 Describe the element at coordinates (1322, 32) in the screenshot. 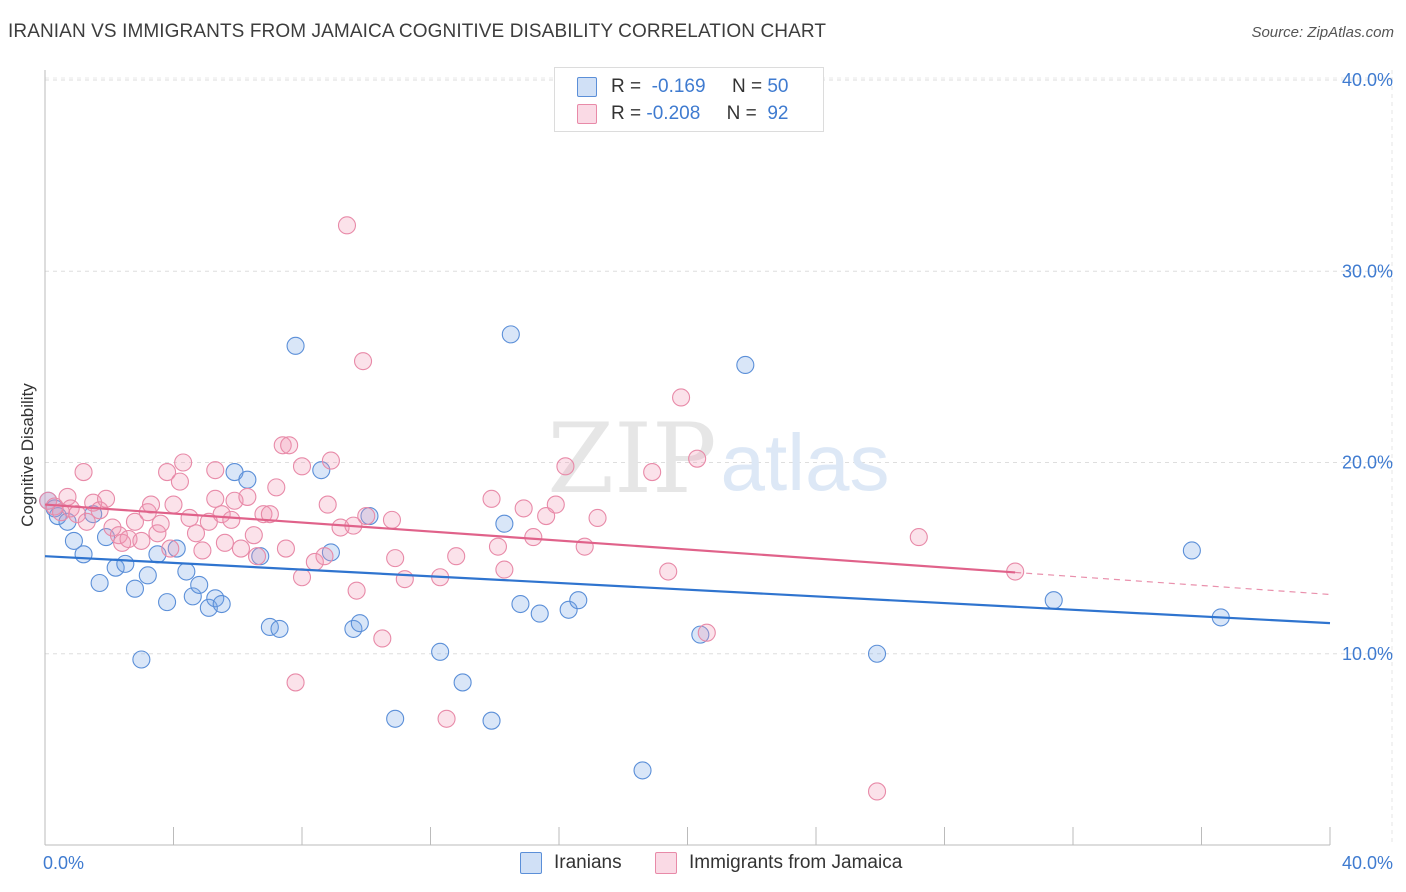

I see `source-label: Source: ZipAtlas.com` at that location.